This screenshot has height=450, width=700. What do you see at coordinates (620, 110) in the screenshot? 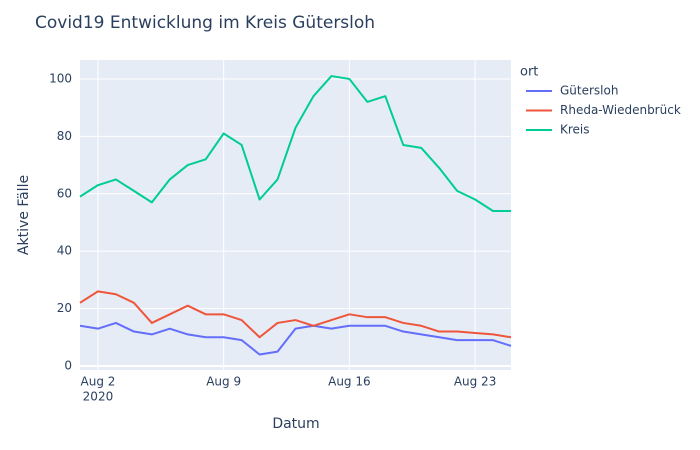
I see `legend-label: Rheda-Wiedenbrück` at bounding box center [620, 110].